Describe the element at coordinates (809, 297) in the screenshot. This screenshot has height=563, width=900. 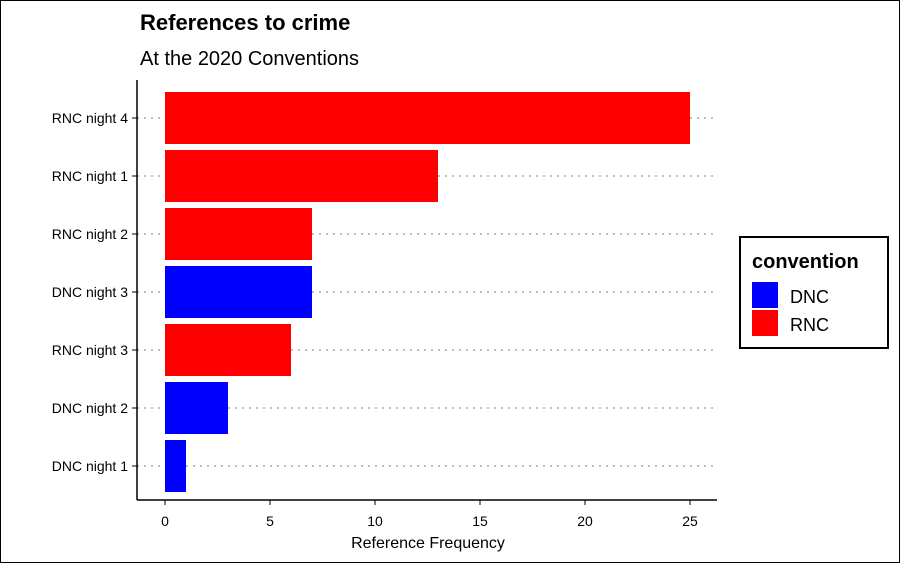
I see `legend-label-dnc: DNC` at that location.